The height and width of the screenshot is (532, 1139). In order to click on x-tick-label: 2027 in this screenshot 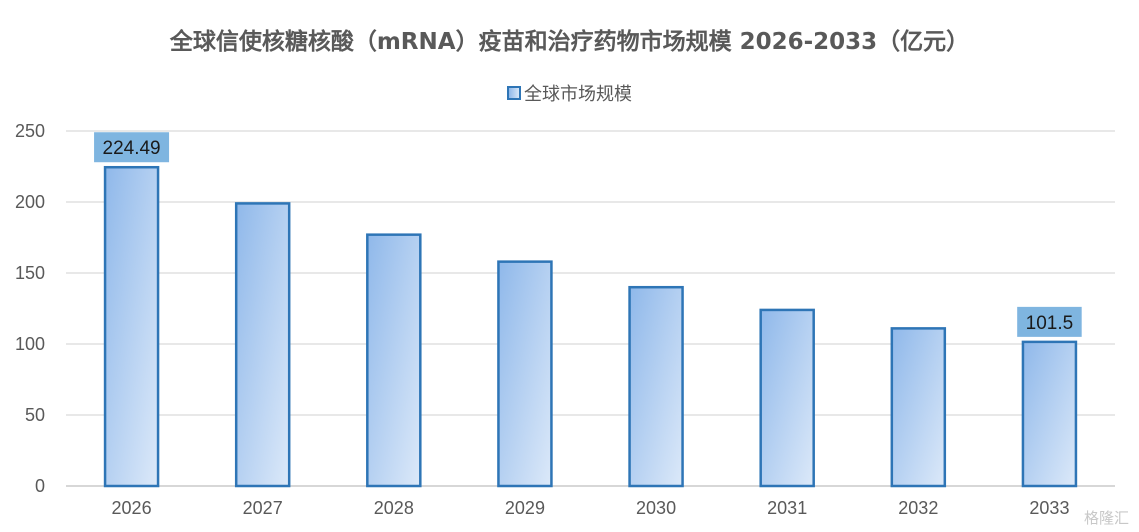, I will do `click(263, 508)`.